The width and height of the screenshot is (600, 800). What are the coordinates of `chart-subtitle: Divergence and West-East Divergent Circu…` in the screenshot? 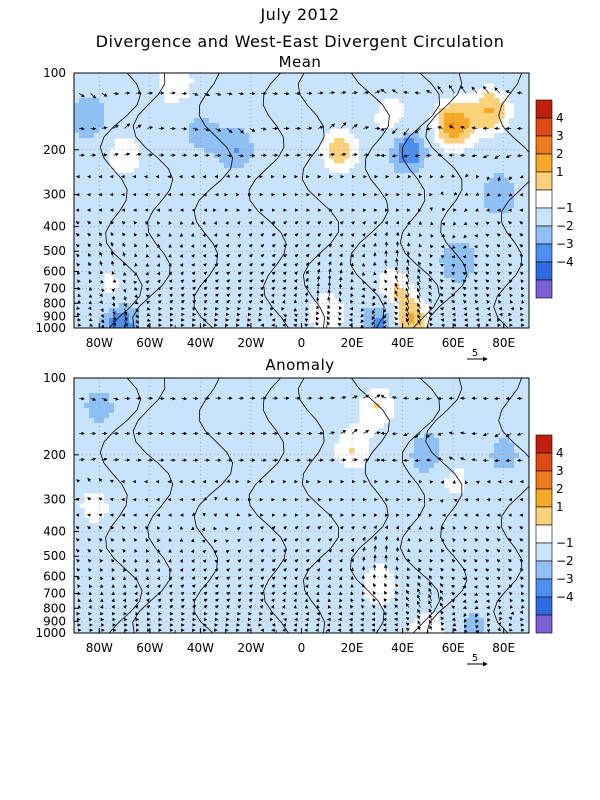 It's located at (300, 41).